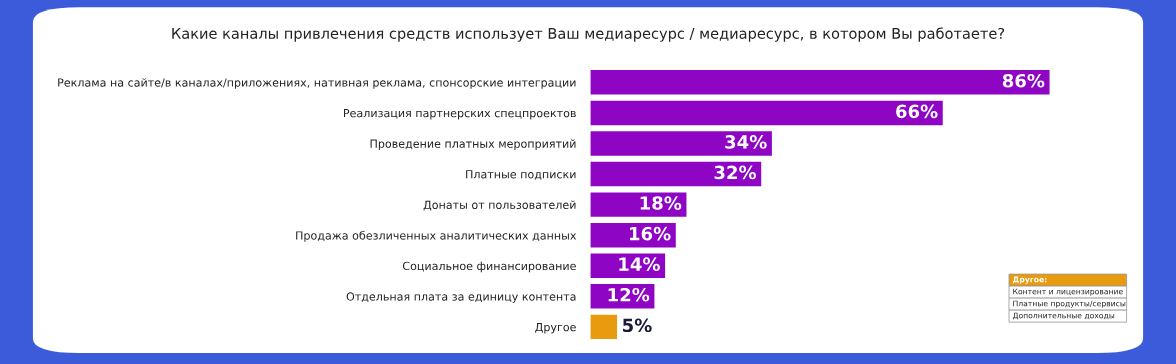 Image resolution: width=1176 pixels, height=364 pixels. I want to click on data-label: 5%, so click(637, 325).